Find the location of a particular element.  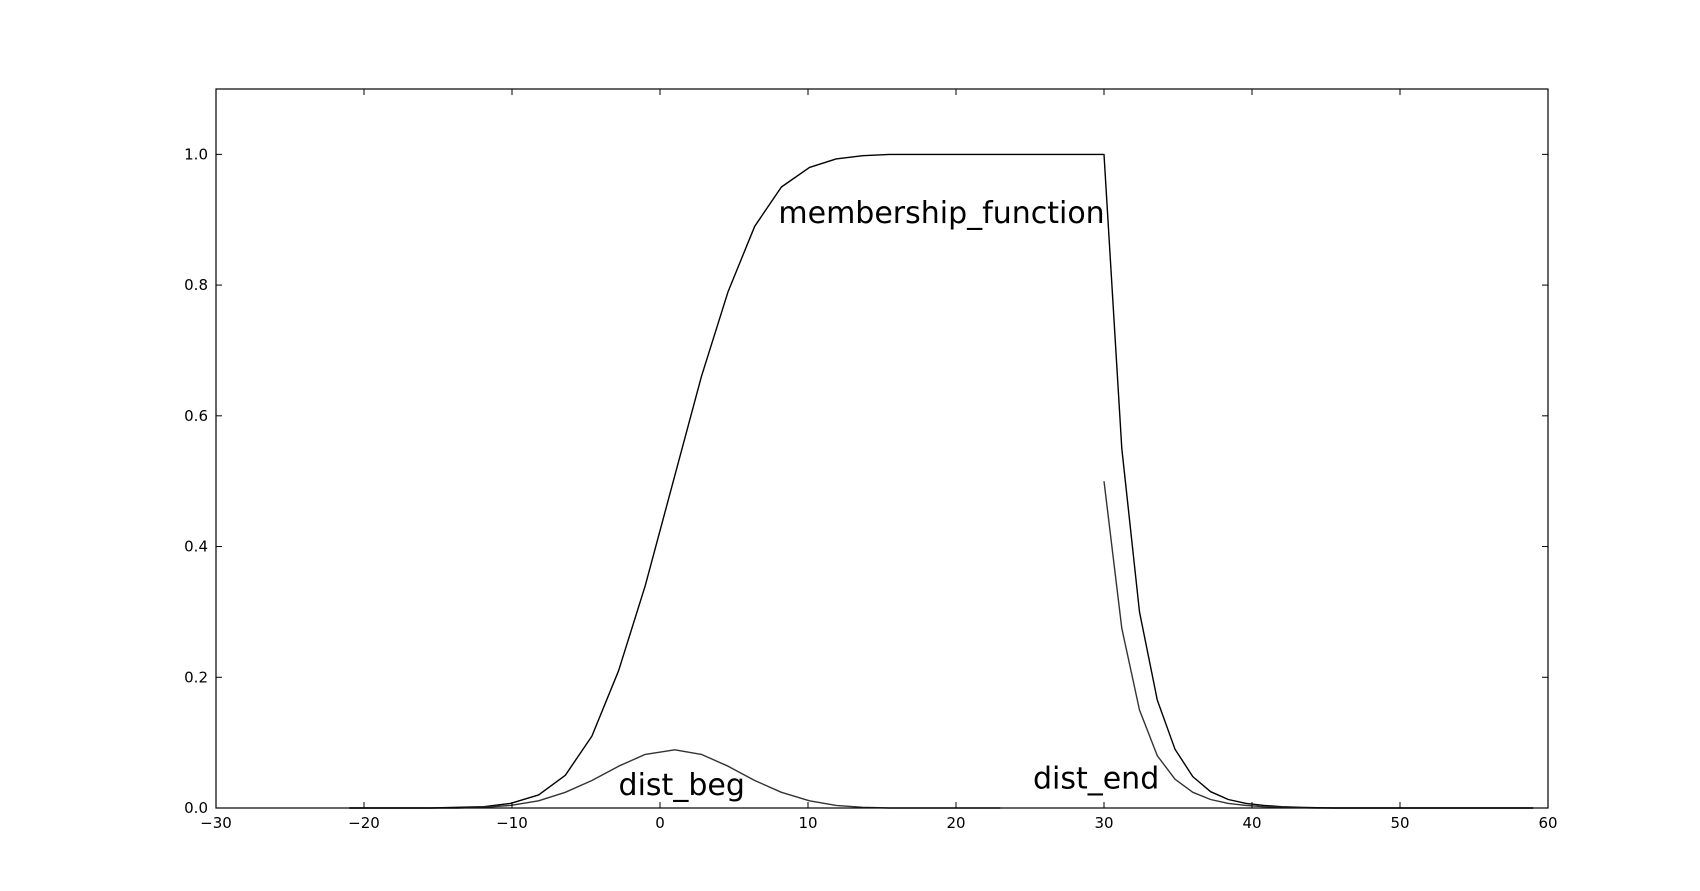

y-tick-label: 0.6 is located at coordinates (196, 416).